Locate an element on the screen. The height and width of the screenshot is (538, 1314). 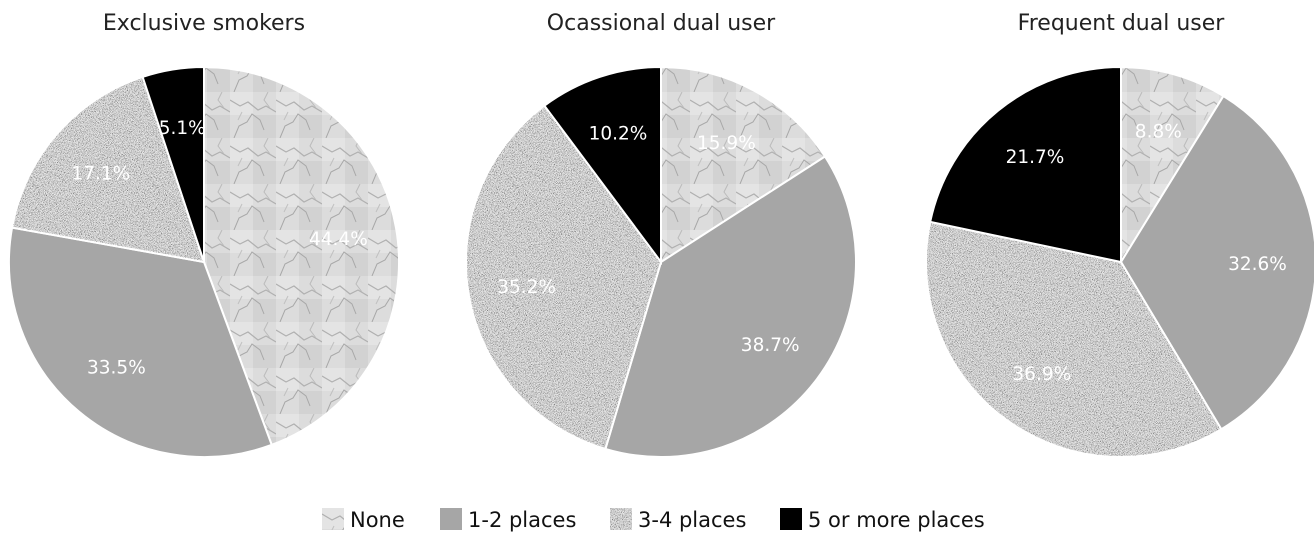
pie-title: Frequent dual user is located at coordinates (1122, 23).